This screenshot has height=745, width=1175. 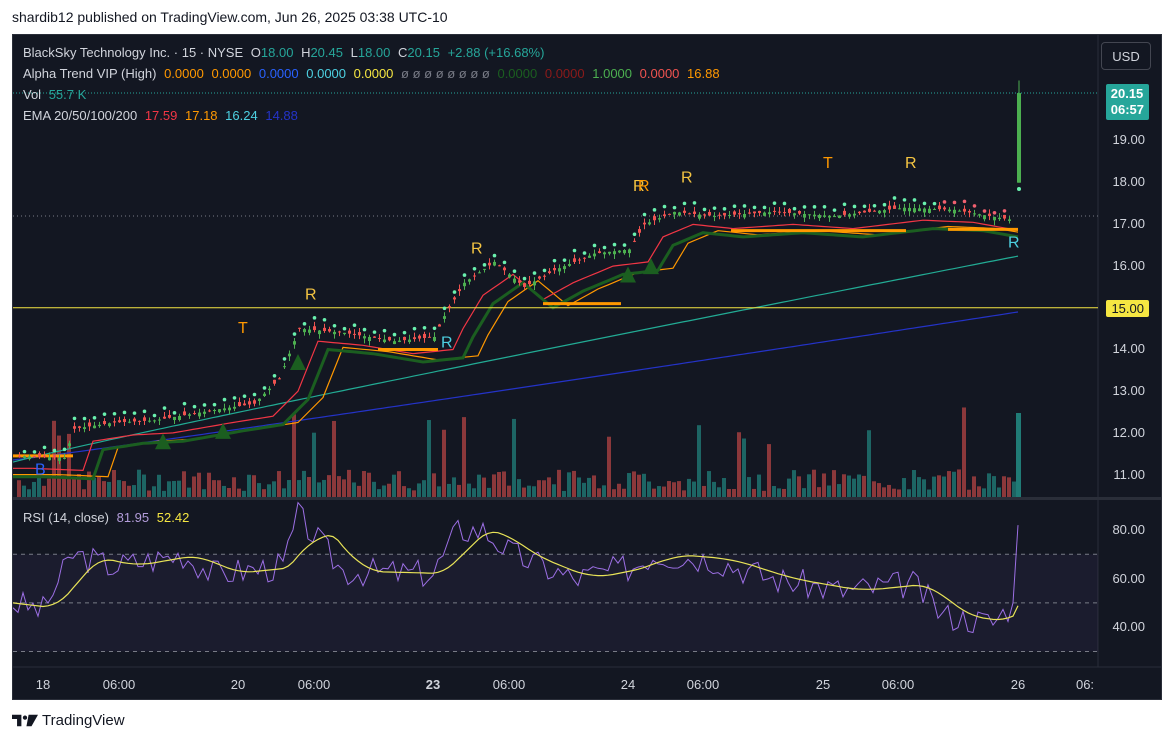 What do you see at coordinates (1085, 684) in the screenshot?
I see `time-axis-label: 06:` at bounding box center [1085, 684].